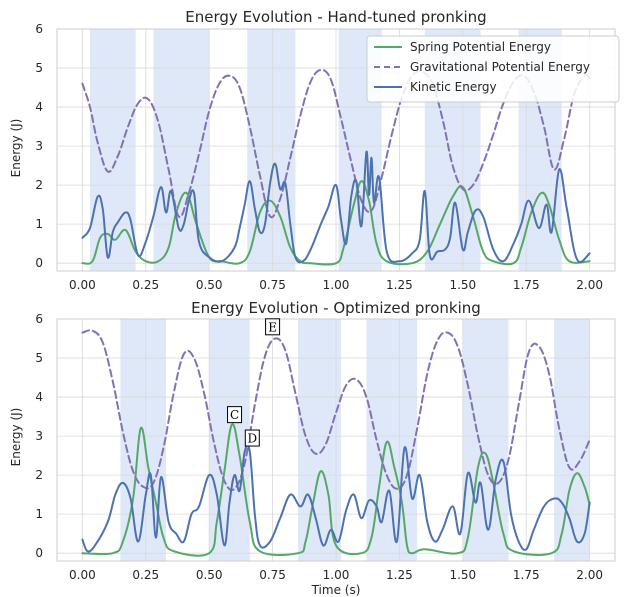 This screenshot has height=597, width=630. What do you see at coordinates (335, 17) in the screenshot?
I see `chart-title-hand-tuned: Energy Evolution - Hand-tuned pronking` at bounding box center [335, 17].